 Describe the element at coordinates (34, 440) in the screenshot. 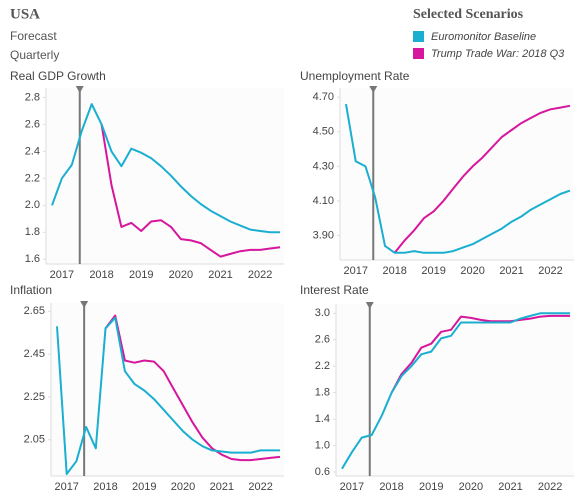

I see `y-tick-label: 2.05` at that location.